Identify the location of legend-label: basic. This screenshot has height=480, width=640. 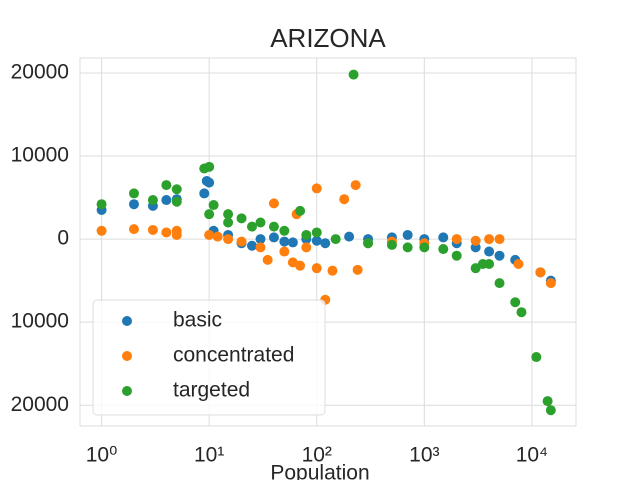
(197, 320).